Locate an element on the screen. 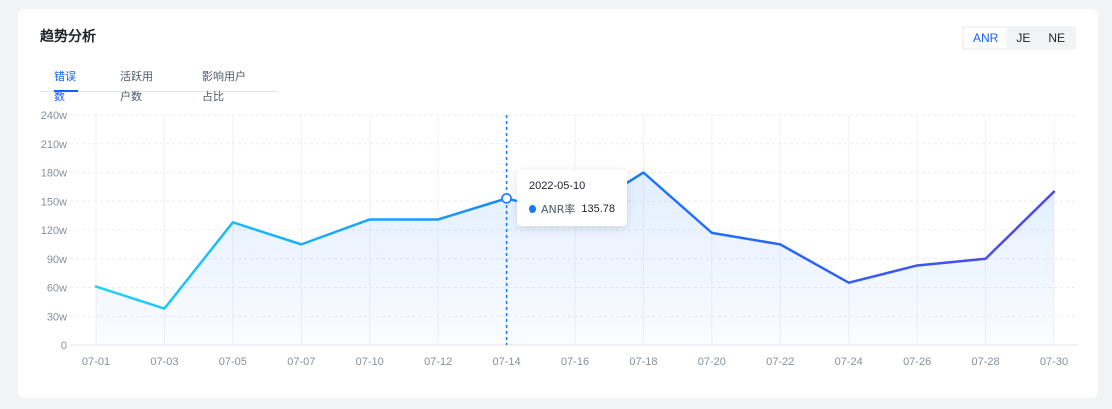 Image resolution: width=1112 pixels, height=409 pixels. x-tick-label: 07-05 is located at coordinates (233, 362).